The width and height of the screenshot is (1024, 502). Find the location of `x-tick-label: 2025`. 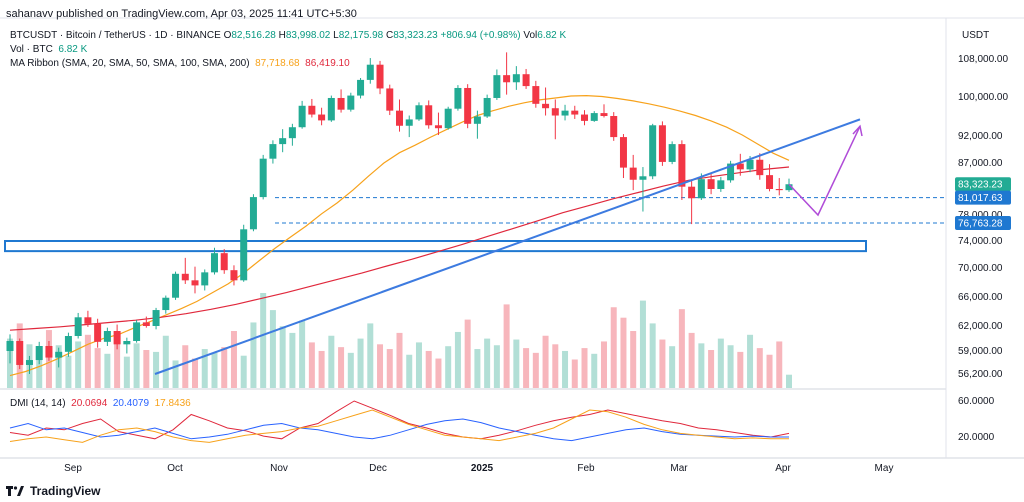

x-tick-label: 2025 is located at coordinates (482, 468).